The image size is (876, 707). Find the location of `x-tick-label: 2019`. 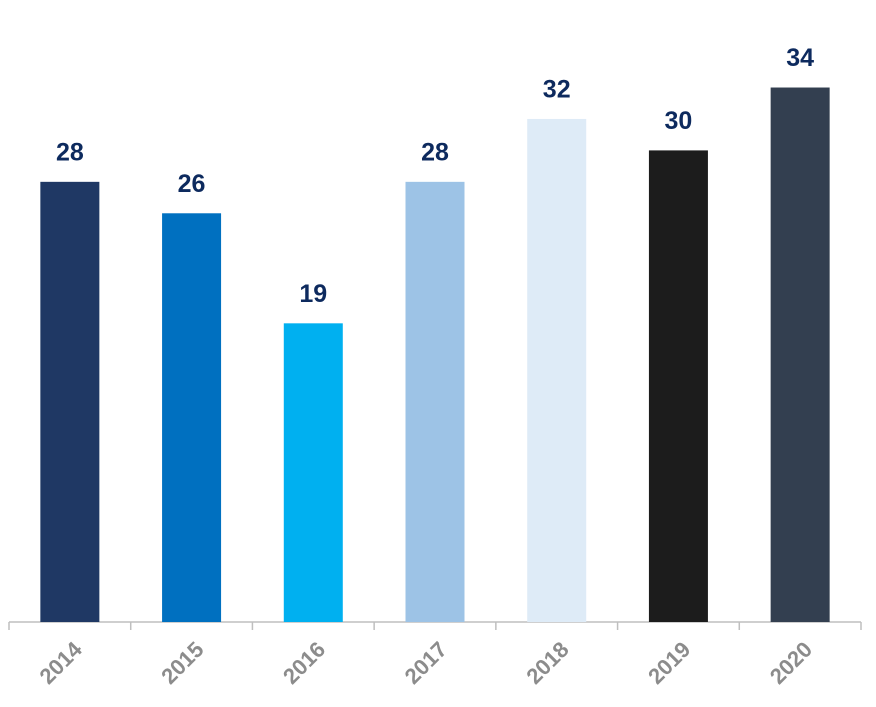

x-tick-label: 2019 is located at coordinates (669, 663).